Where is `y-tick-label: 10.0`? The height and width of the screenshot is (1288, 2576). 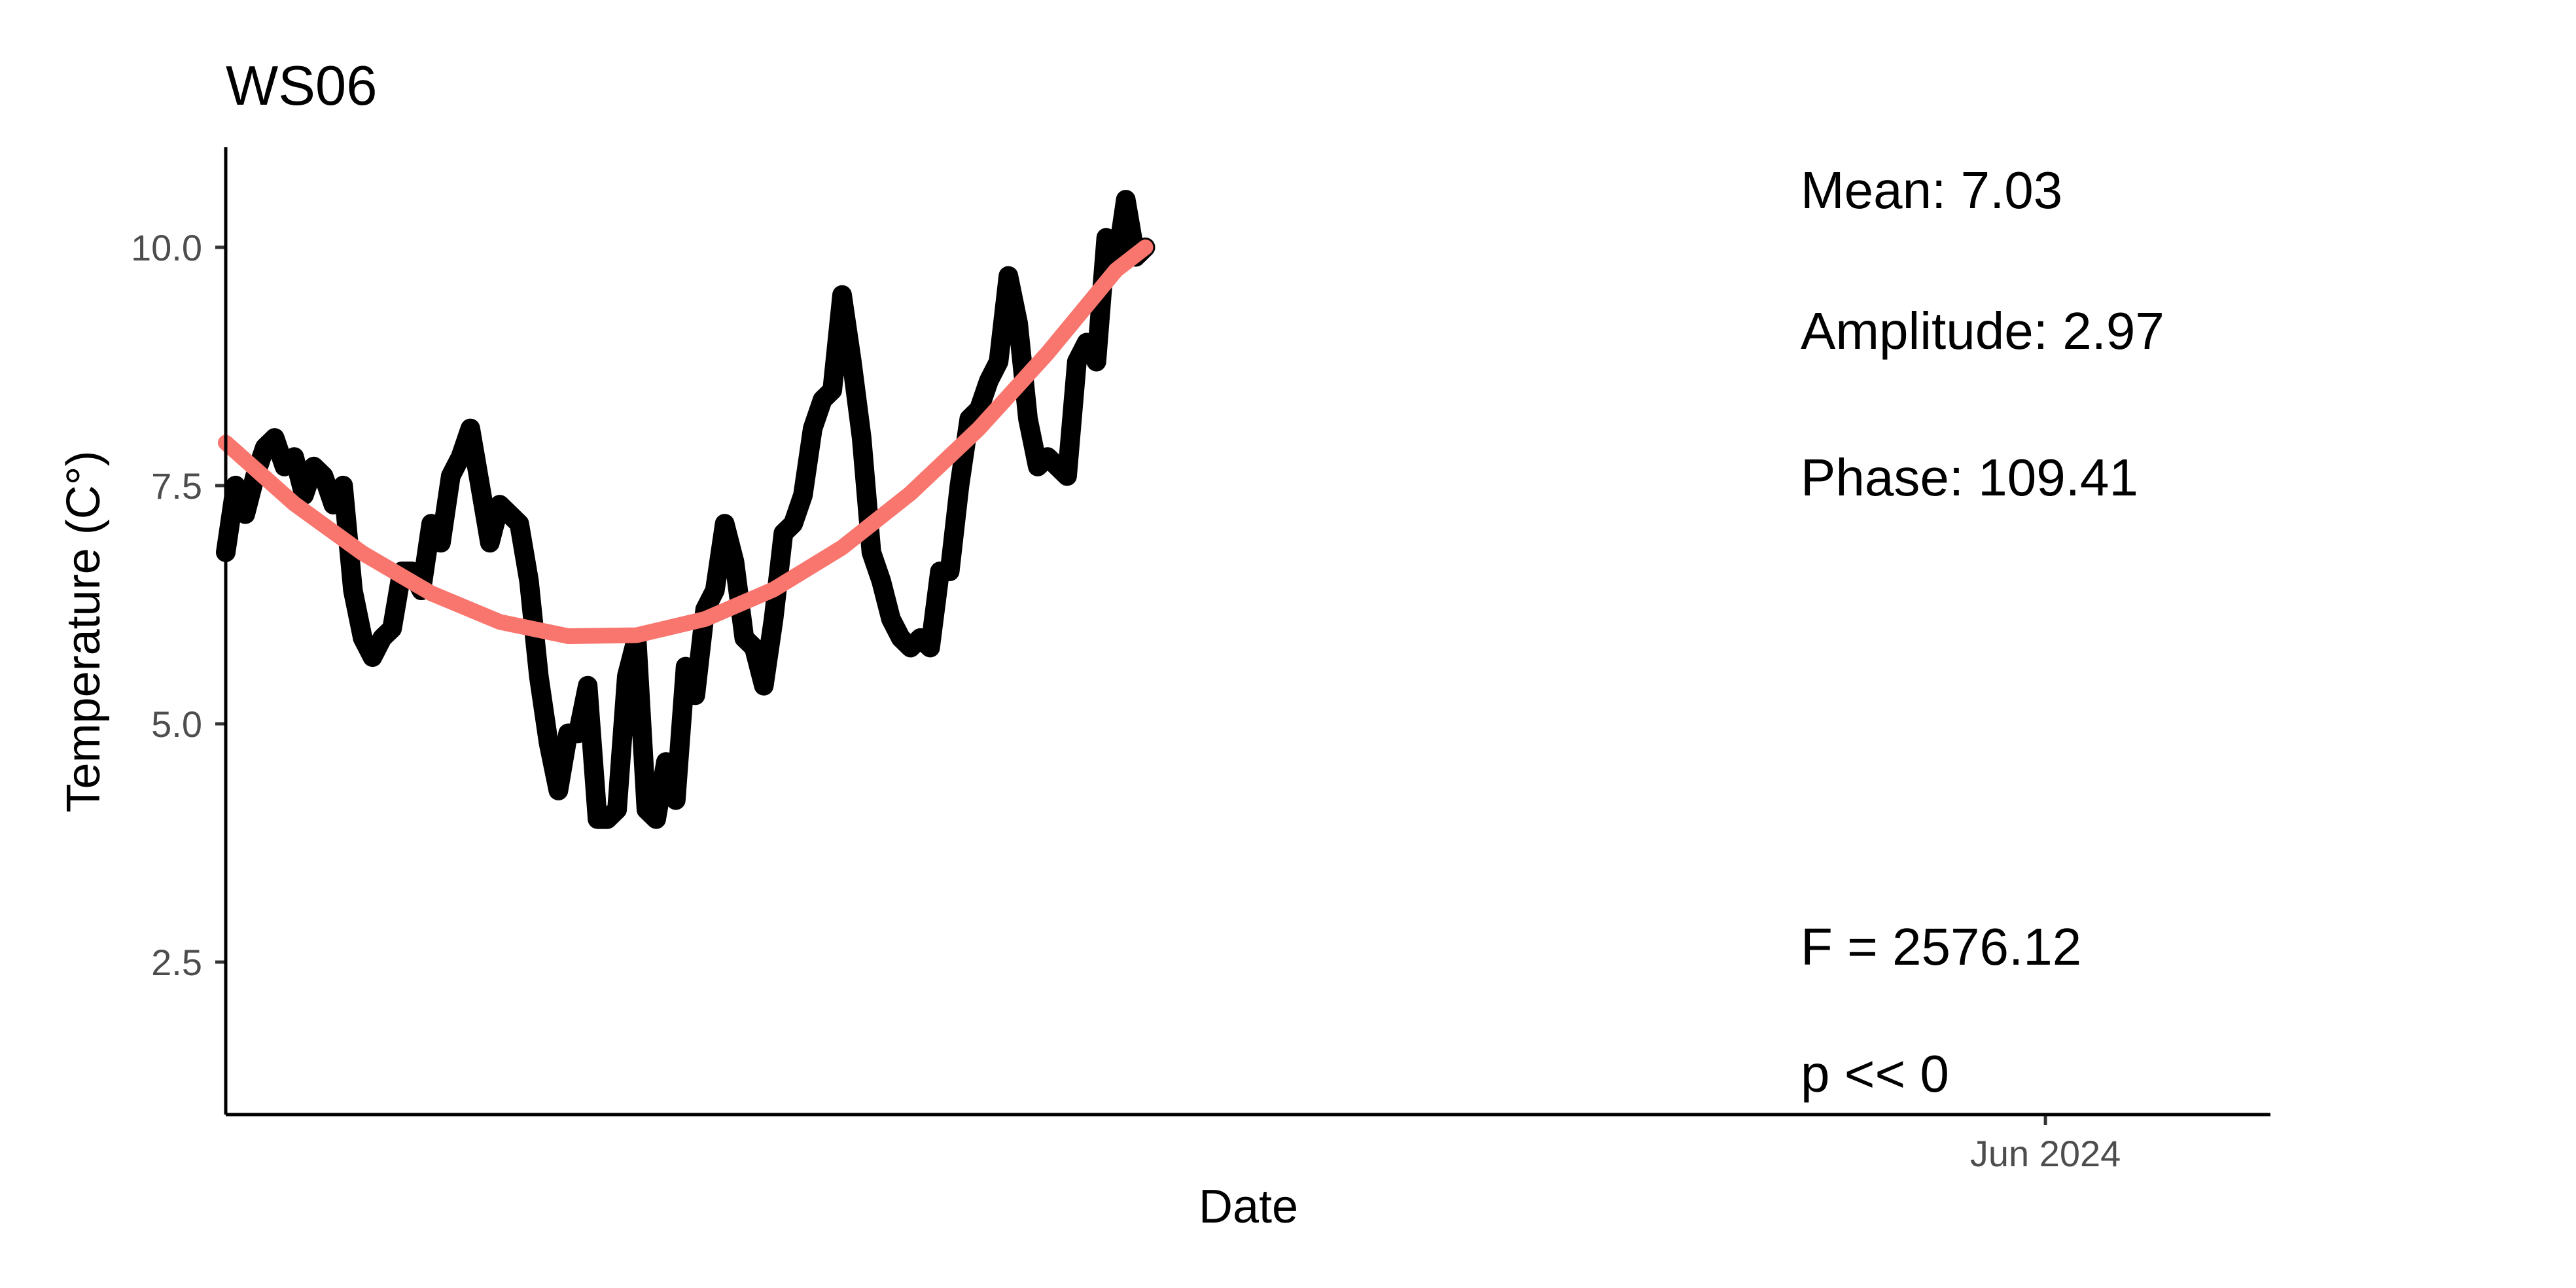
y-tick-label: 10.0 is located at coordinates (166, 247).